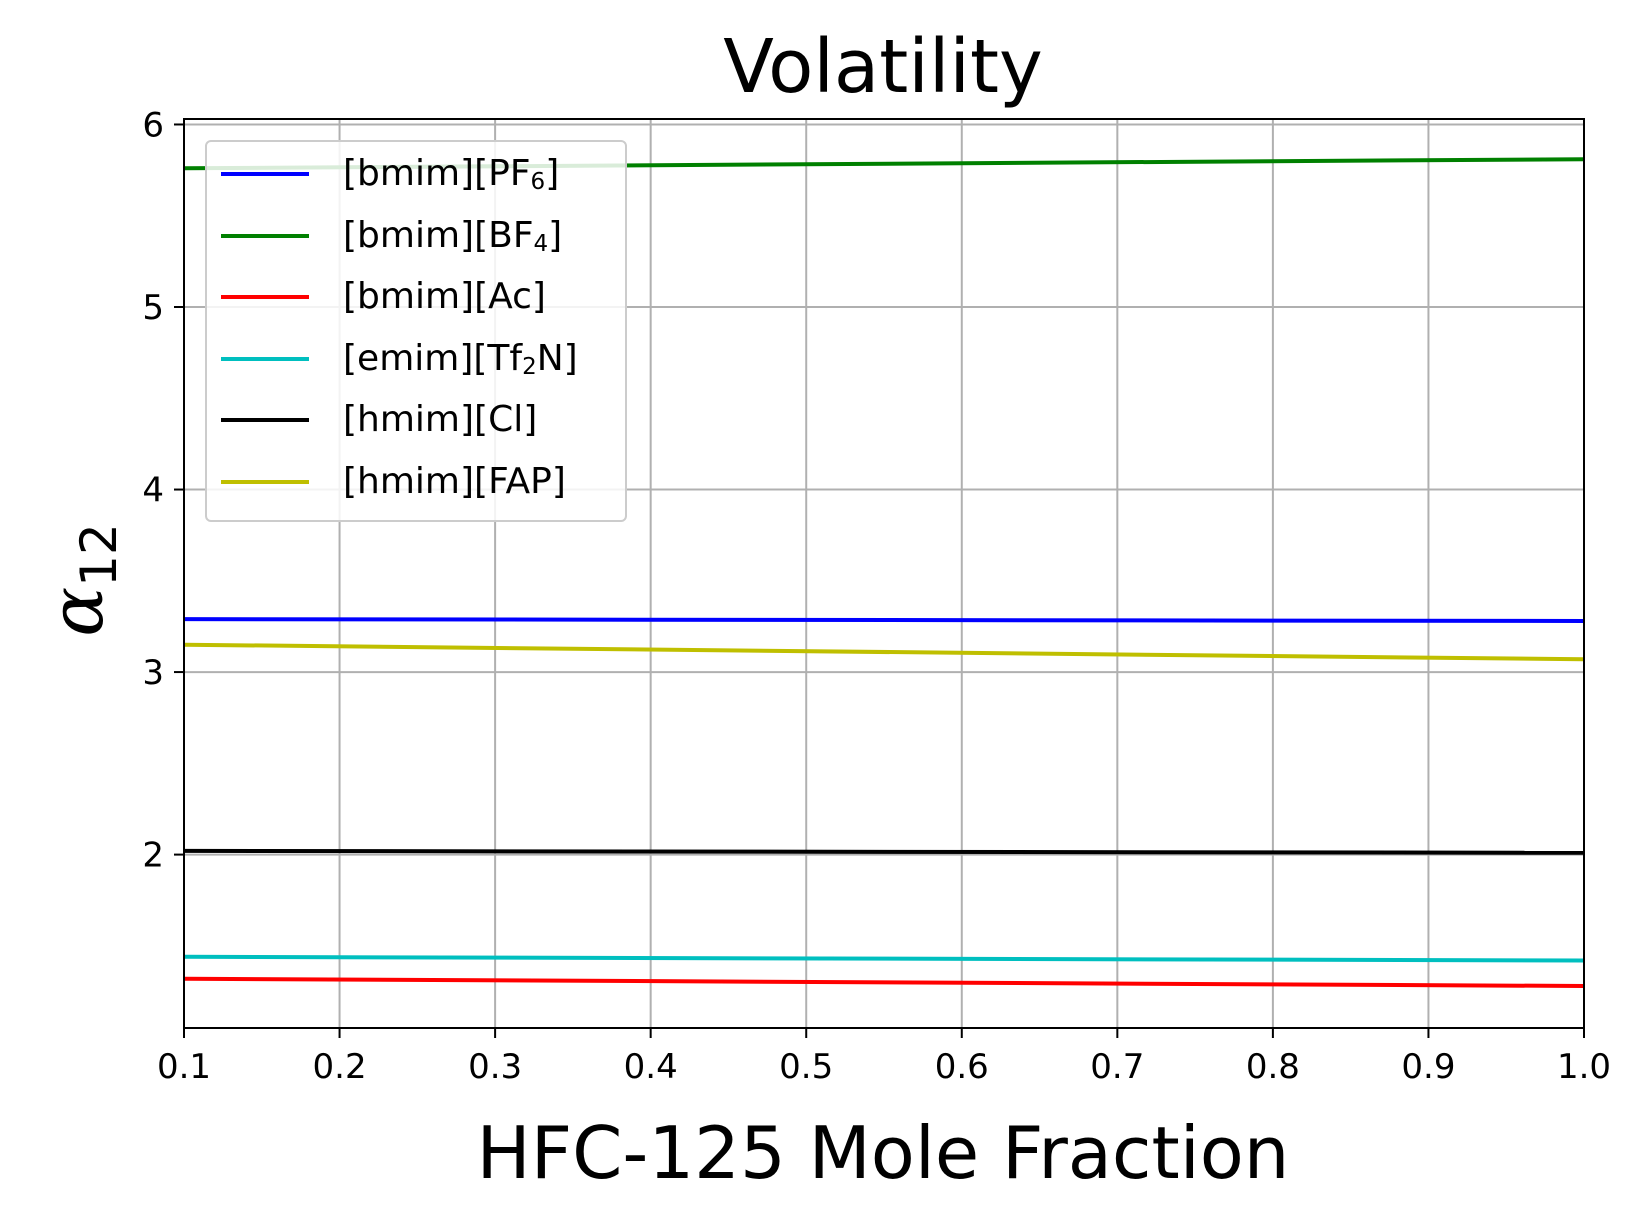 The height and width of the screenshot is (1221, 1641). I want to click on legend-item: [bmim][BF4], so click(391, 236).